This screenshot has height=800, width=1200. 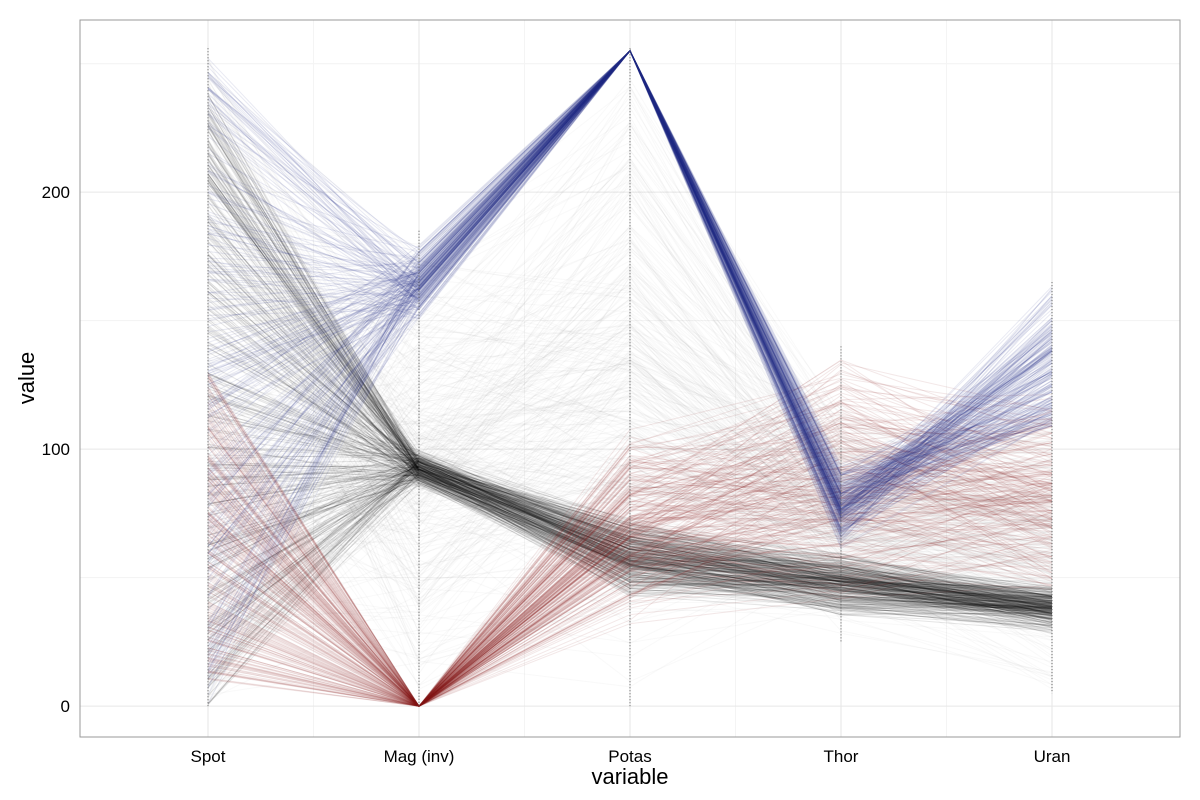 I want to click on x-tick-label: Spot, so click(x=208, y=756).